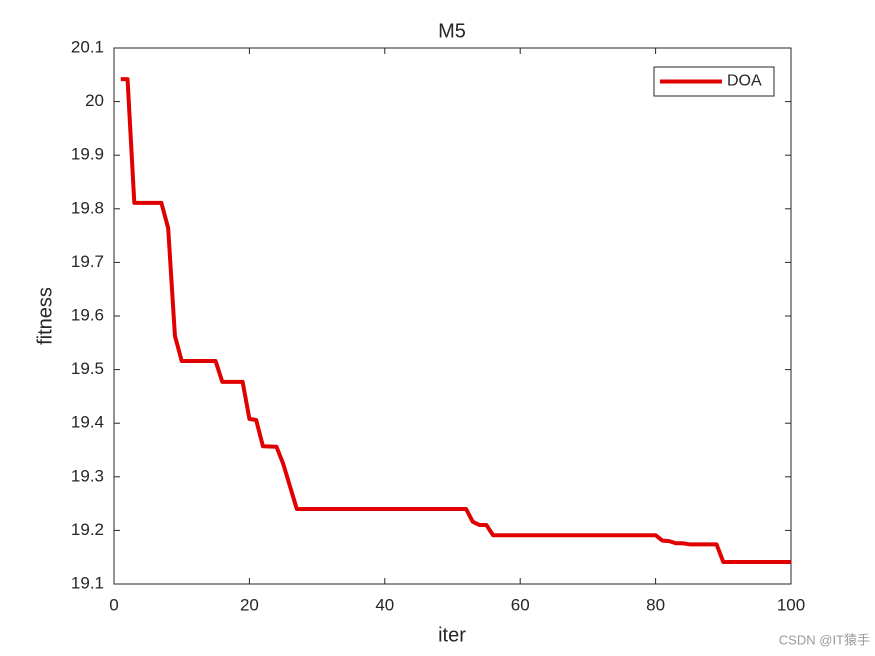  I want to click on x-tick-label: 100, so click(791, 604).